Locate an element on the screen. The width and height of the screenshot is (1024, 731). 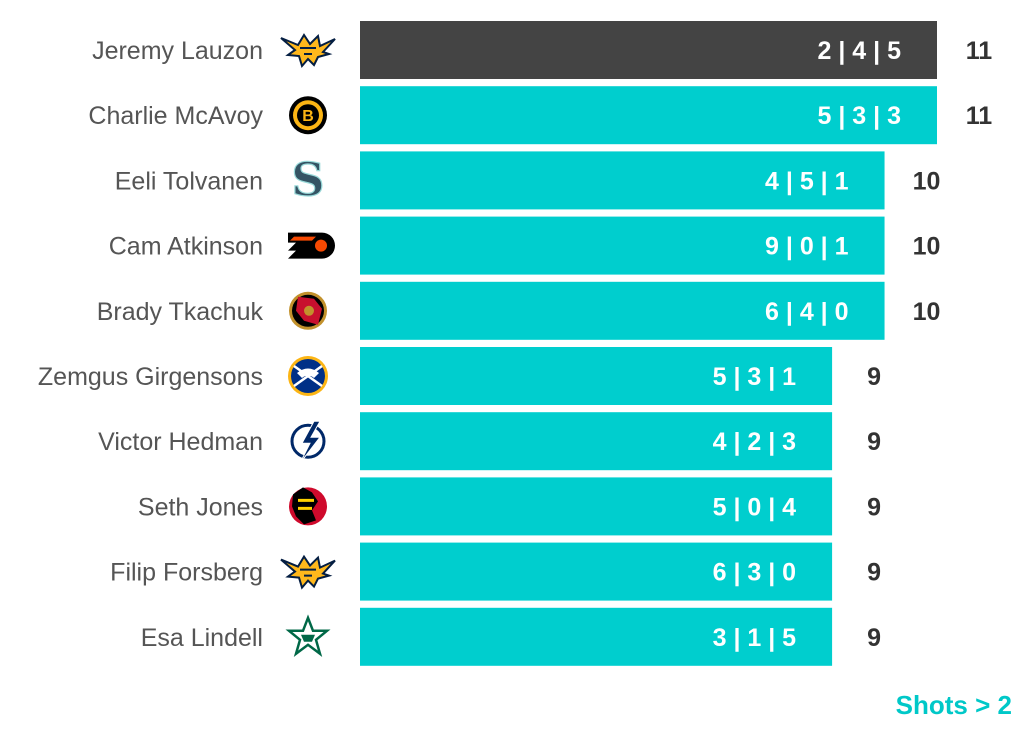
footnote: Shots > 2 is located at coordinates (953, 705).